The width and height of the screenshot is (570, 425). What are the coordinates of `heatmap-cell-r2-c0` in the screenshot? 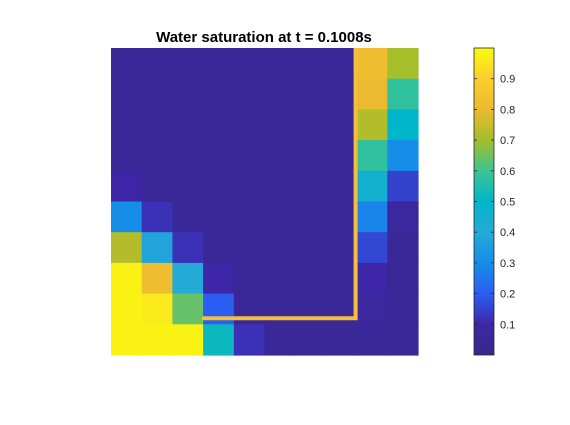 It's located at (127, 125).